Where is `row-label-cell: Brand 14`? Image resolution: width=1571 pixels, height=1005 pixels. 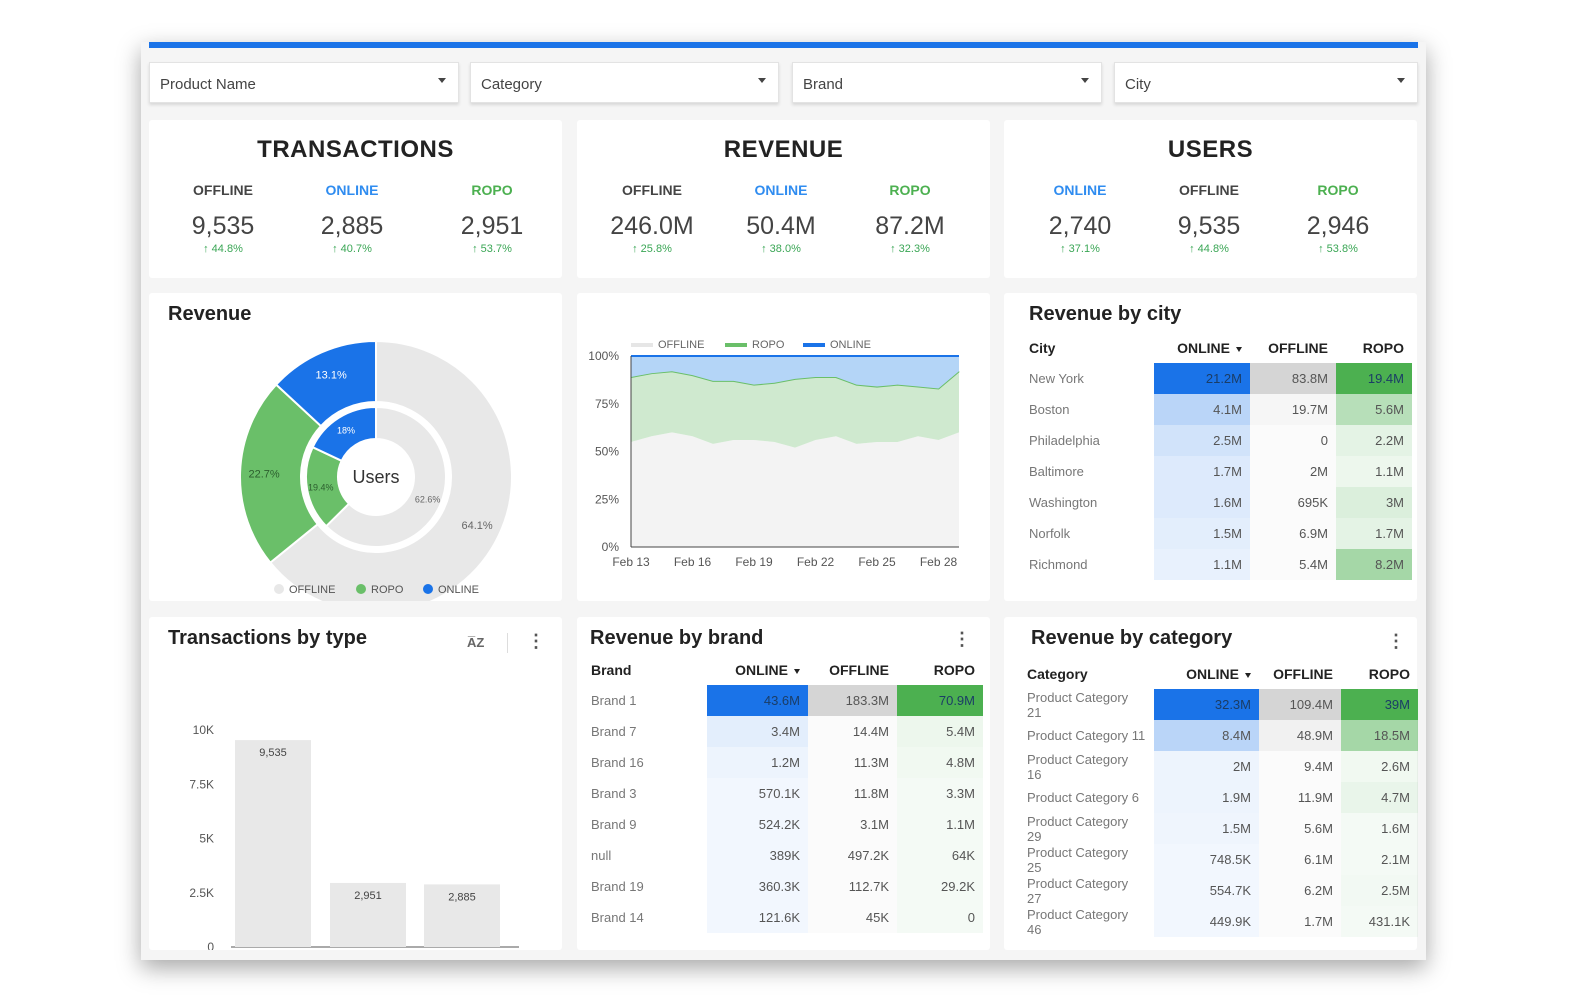 row-label-cell: Brand 14 is located at coordinates (617, 917).